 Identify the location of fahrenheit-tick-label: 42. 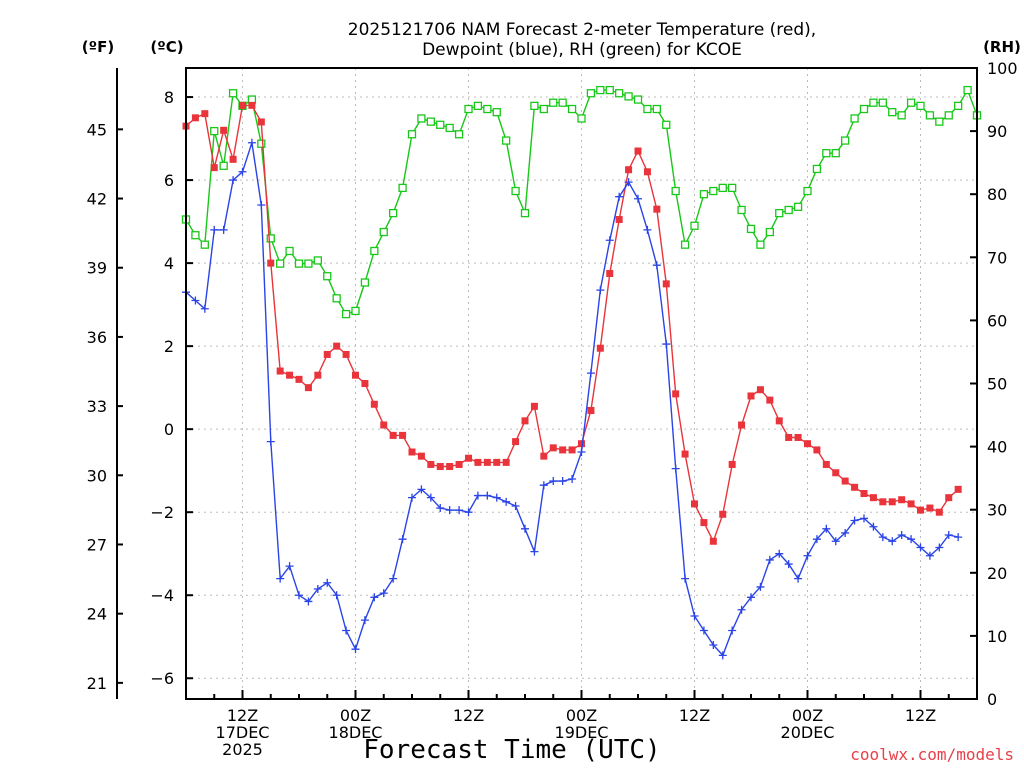
(97, 199).